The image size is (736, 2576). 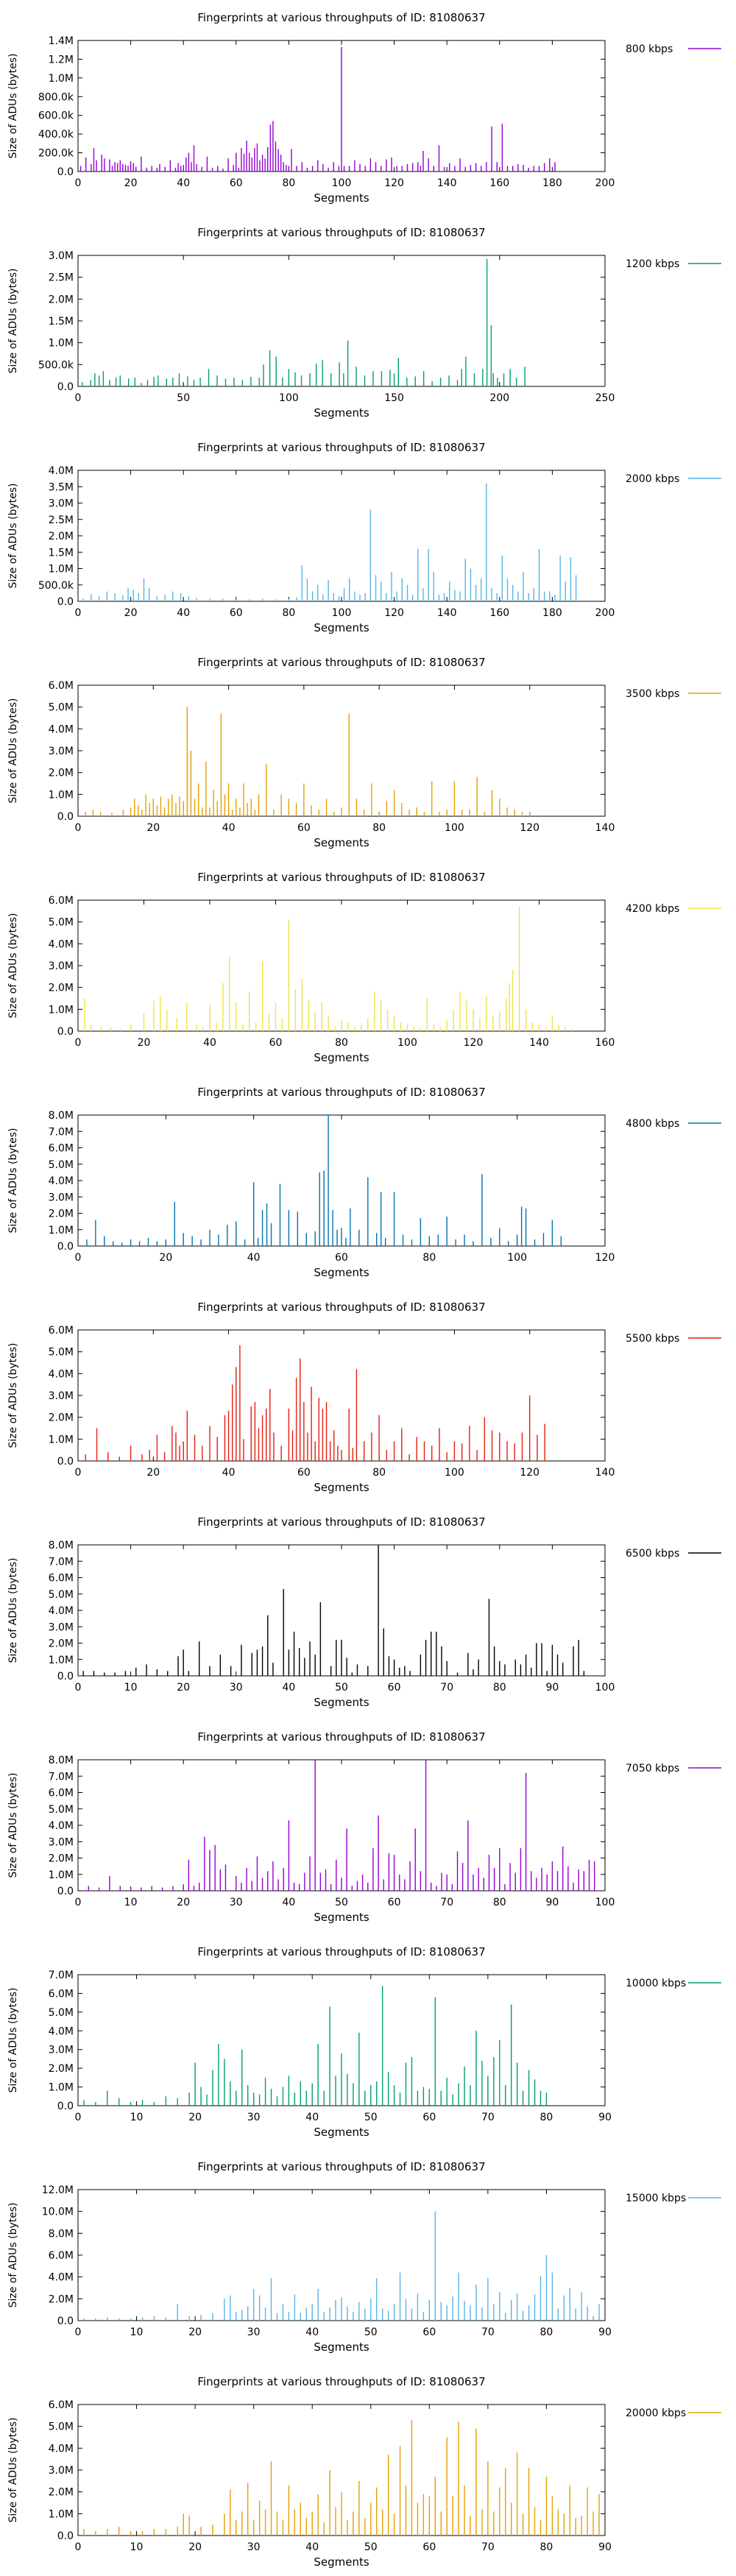 What do you see at coordinates (656, 2413) in the screenshot?
I see `legend-label: 20000 kbps` at bounding box center [656, 2413].